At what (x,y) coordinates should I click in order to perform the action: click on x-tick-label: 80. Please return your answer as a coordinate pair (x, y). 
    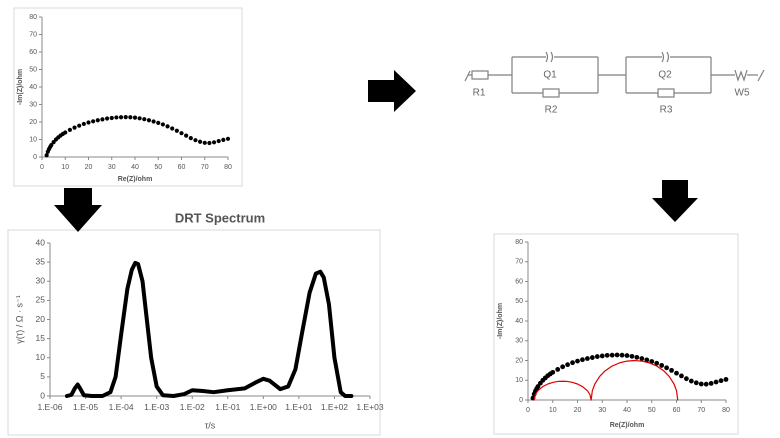
    Looking at the image, I should click on (228, 167).